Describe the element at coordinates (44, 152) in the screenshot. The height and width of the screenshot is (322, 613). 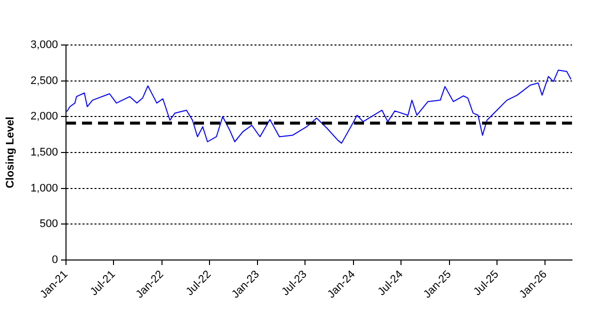
I see `y-tick-label: 1,500` at that location.